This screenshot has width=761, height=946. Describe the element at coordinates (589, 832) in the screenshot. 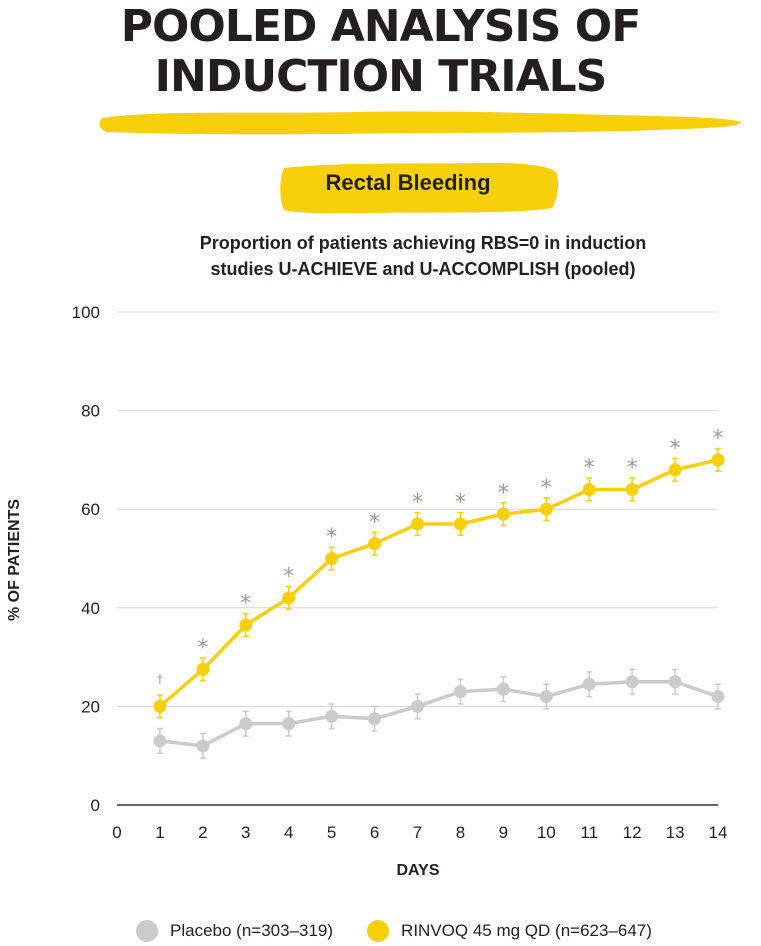

I see `x-tick-label: 11` at that location.